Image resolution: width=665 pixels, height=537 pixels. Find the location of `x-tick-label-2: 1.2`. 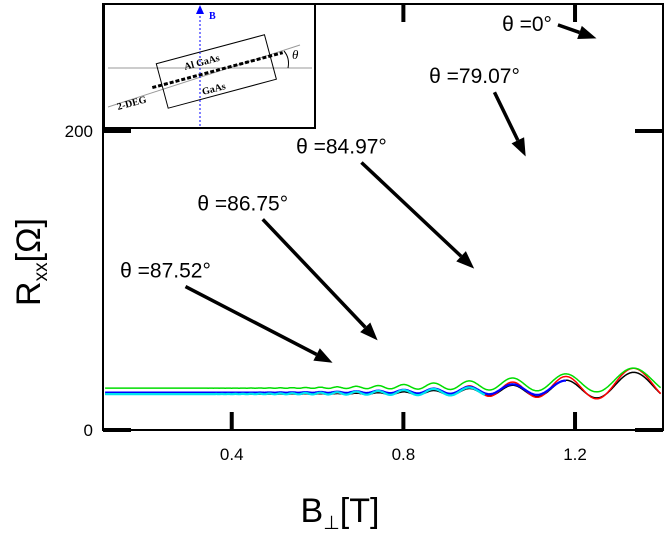

x-tick-label-2: 1.2 is located at coordinates (575, 454).